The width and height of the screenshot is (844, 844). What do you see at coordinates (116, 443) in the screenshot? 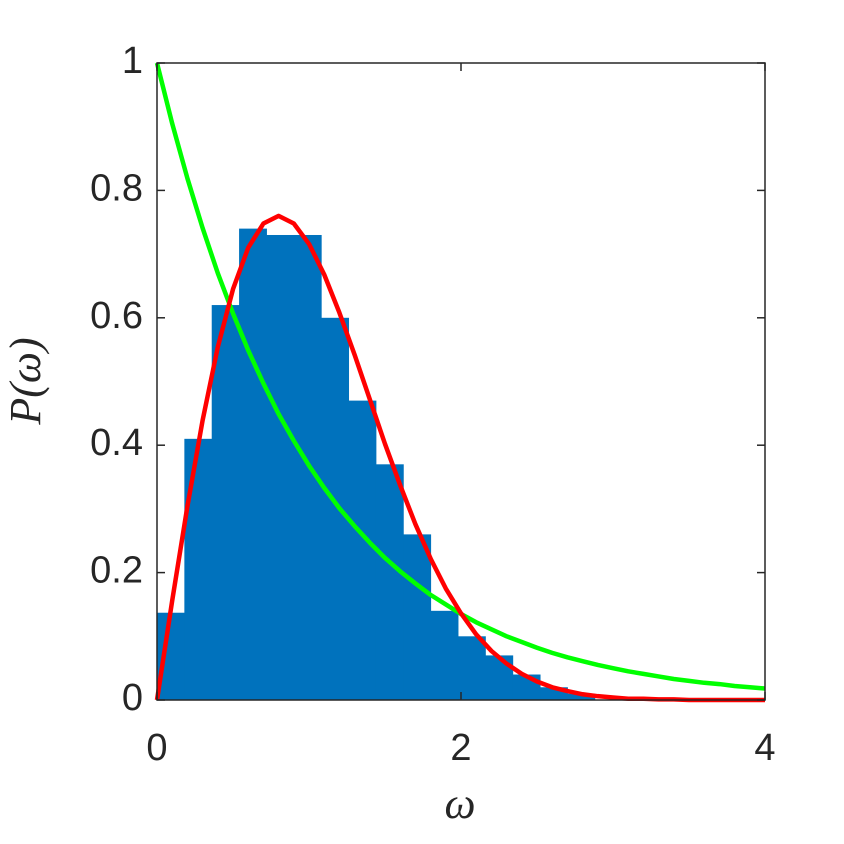
I see `y-tick-label: 0.4` at bounding box center [116, 443].